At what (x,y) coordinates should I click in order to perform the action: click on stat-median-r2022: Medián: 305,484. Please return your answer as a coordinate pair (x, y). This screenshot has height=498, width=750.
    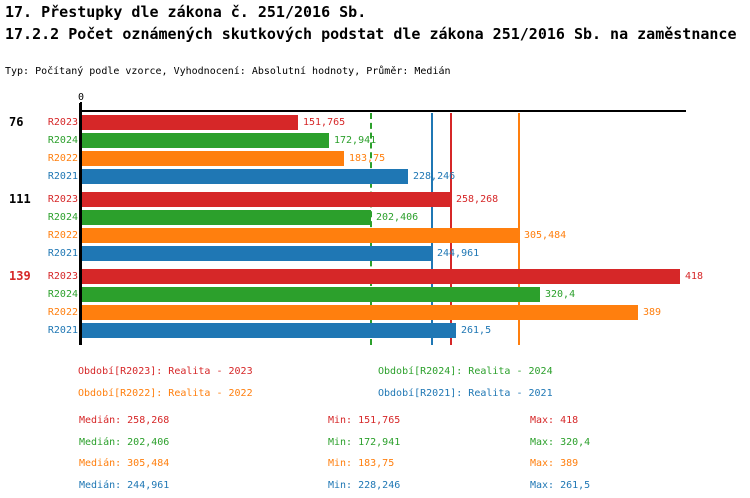
    Looking at the image, I should click on (124, 463).